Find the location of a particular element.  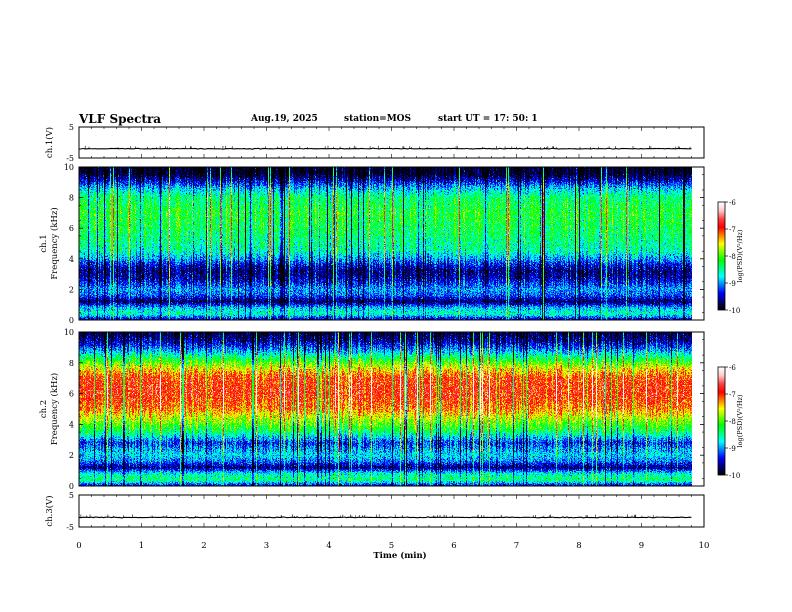

x-tick-label: 7 is located at coordinates (516, 546).